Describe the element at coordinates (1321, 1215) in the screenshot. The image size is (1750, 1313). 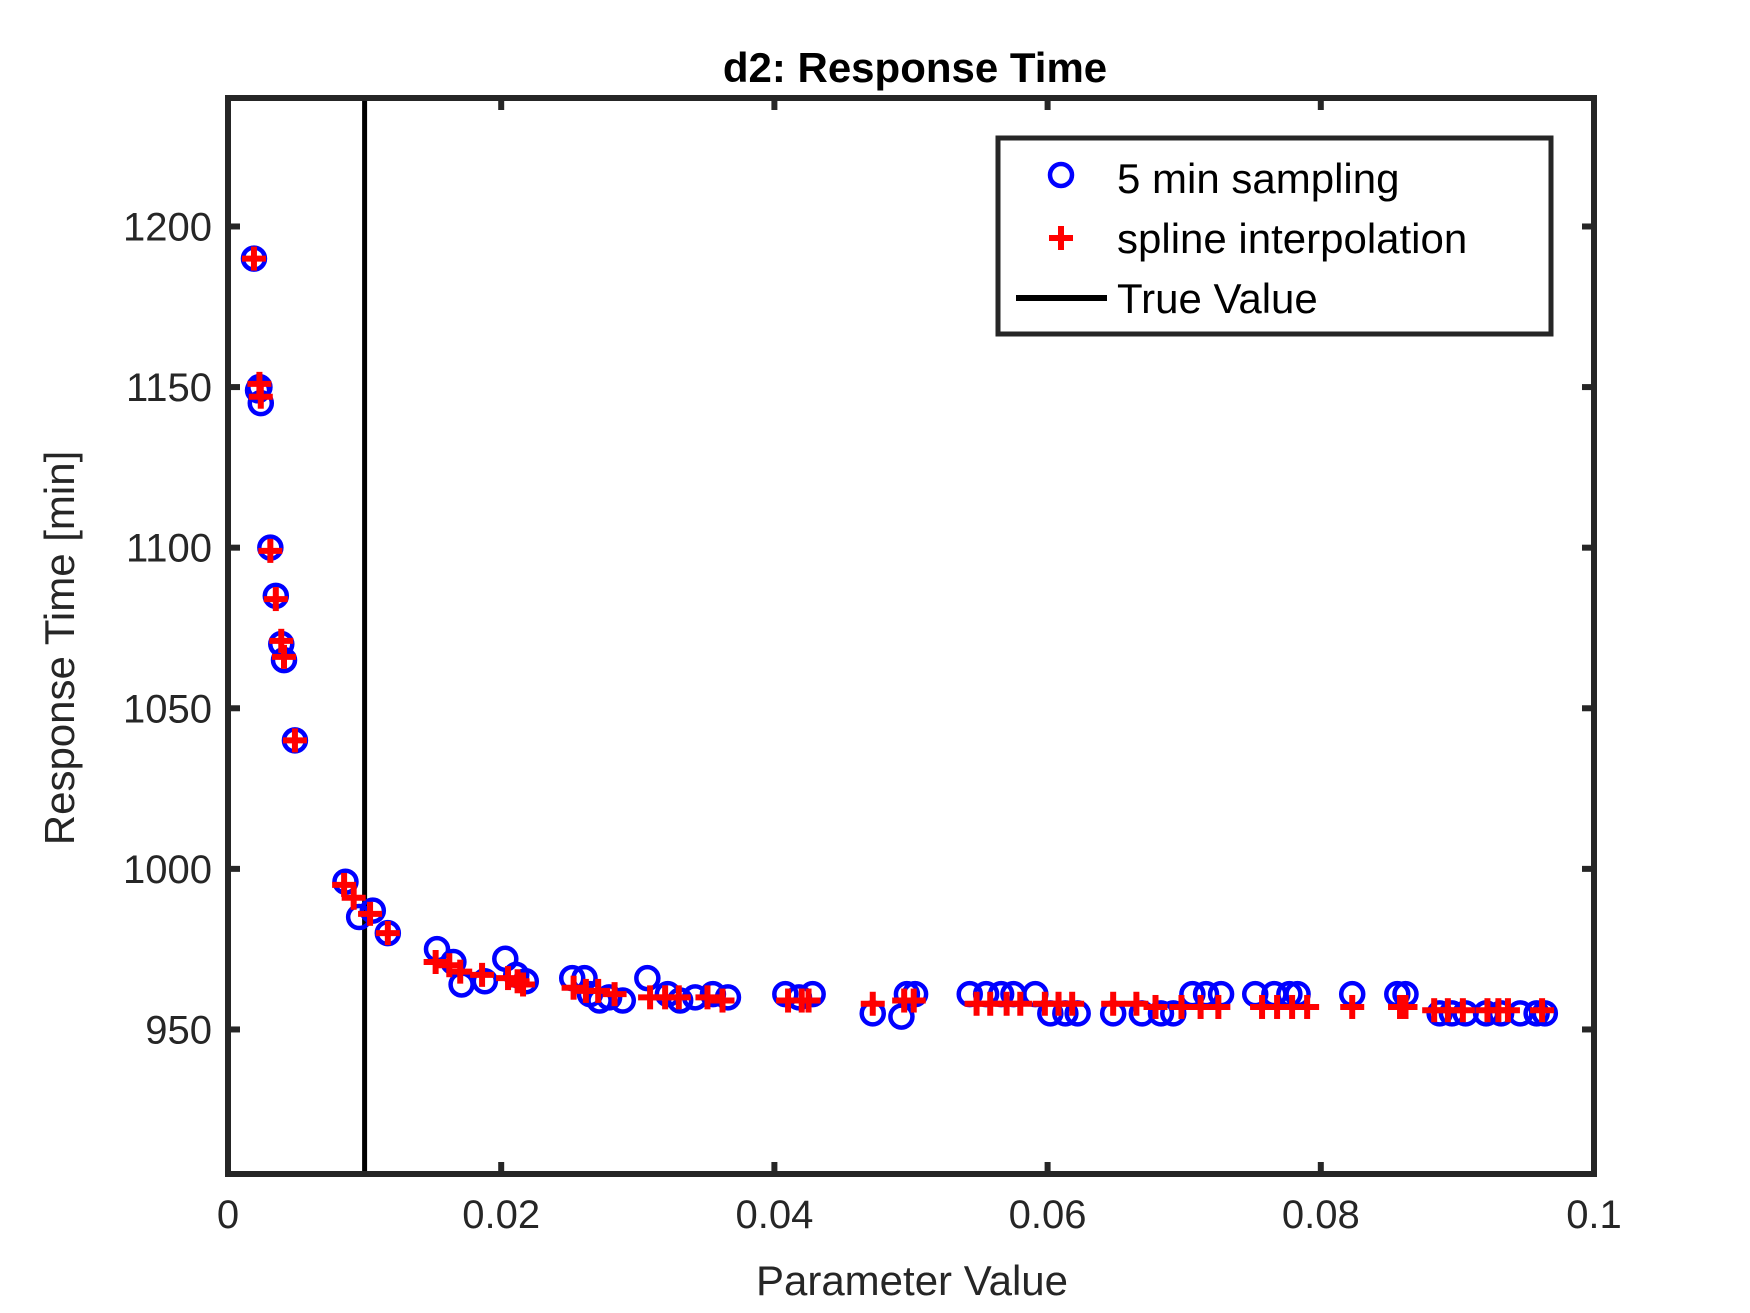
I see `x-tick-label: 0.08` at that location.